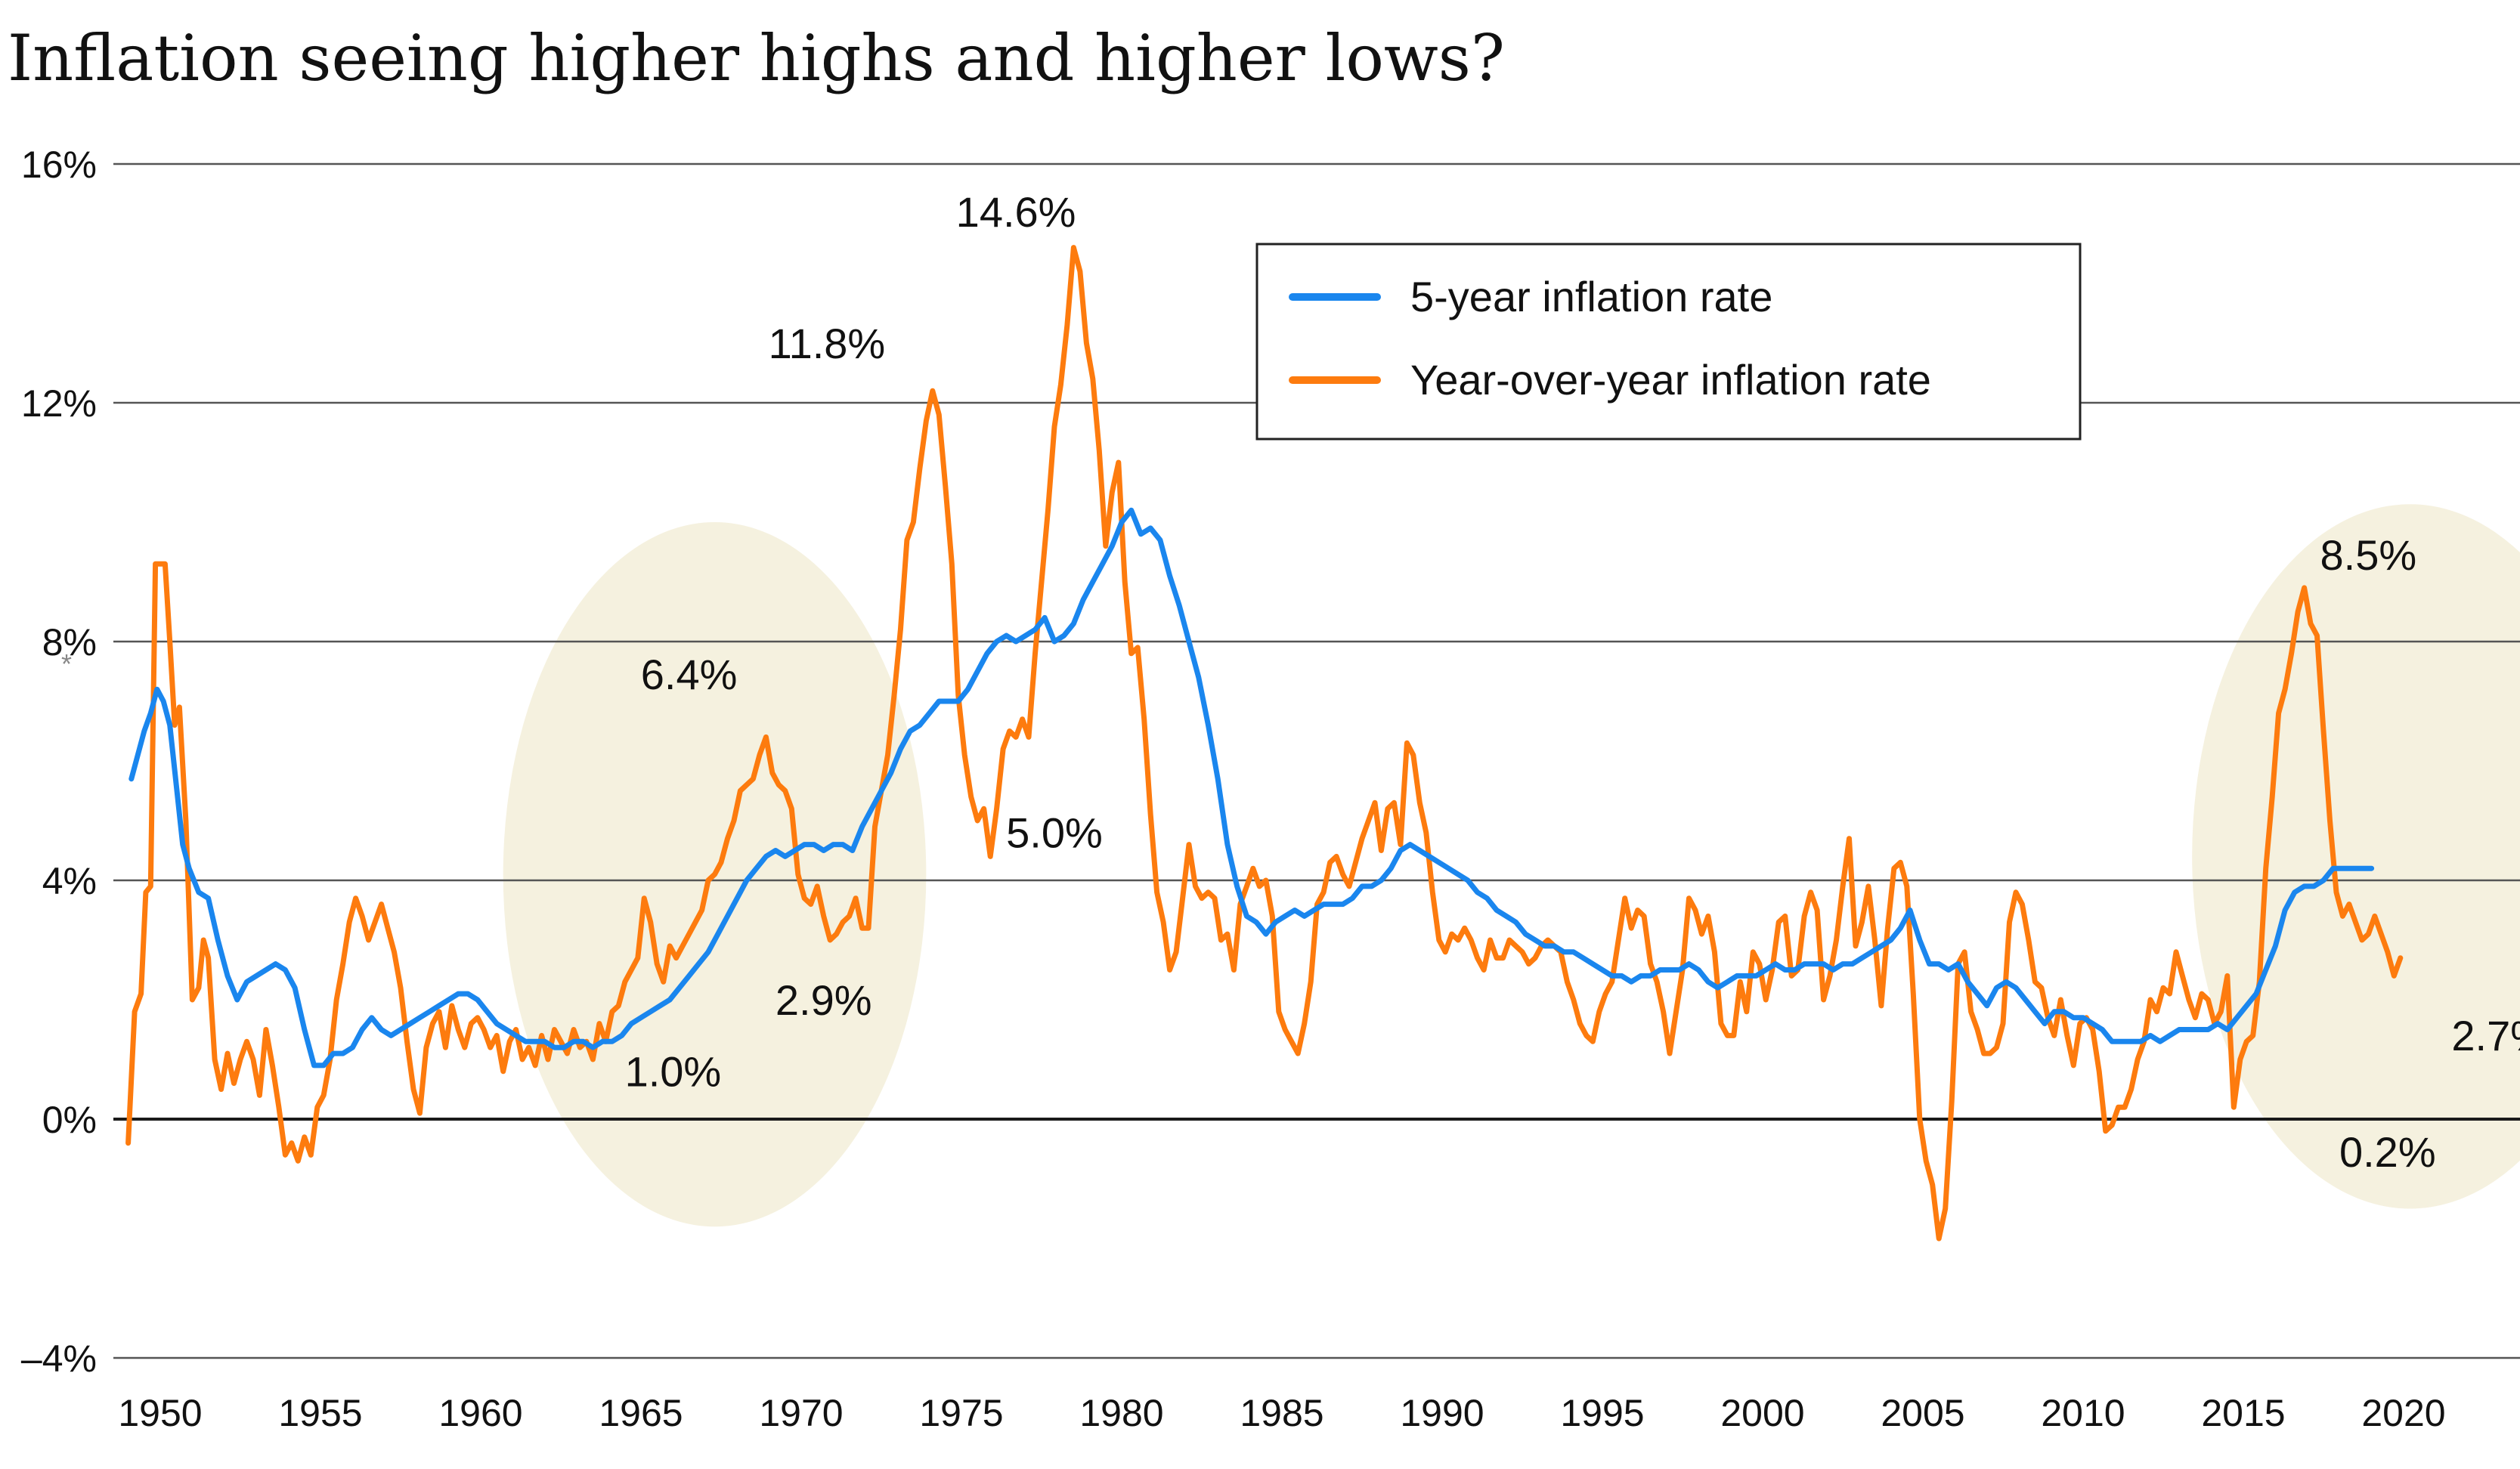 The image size is (2520, 1469). Describe the element at coordinates (2083, 1413) in the screenshot. I see `x-tick-label: 2010` at that location.